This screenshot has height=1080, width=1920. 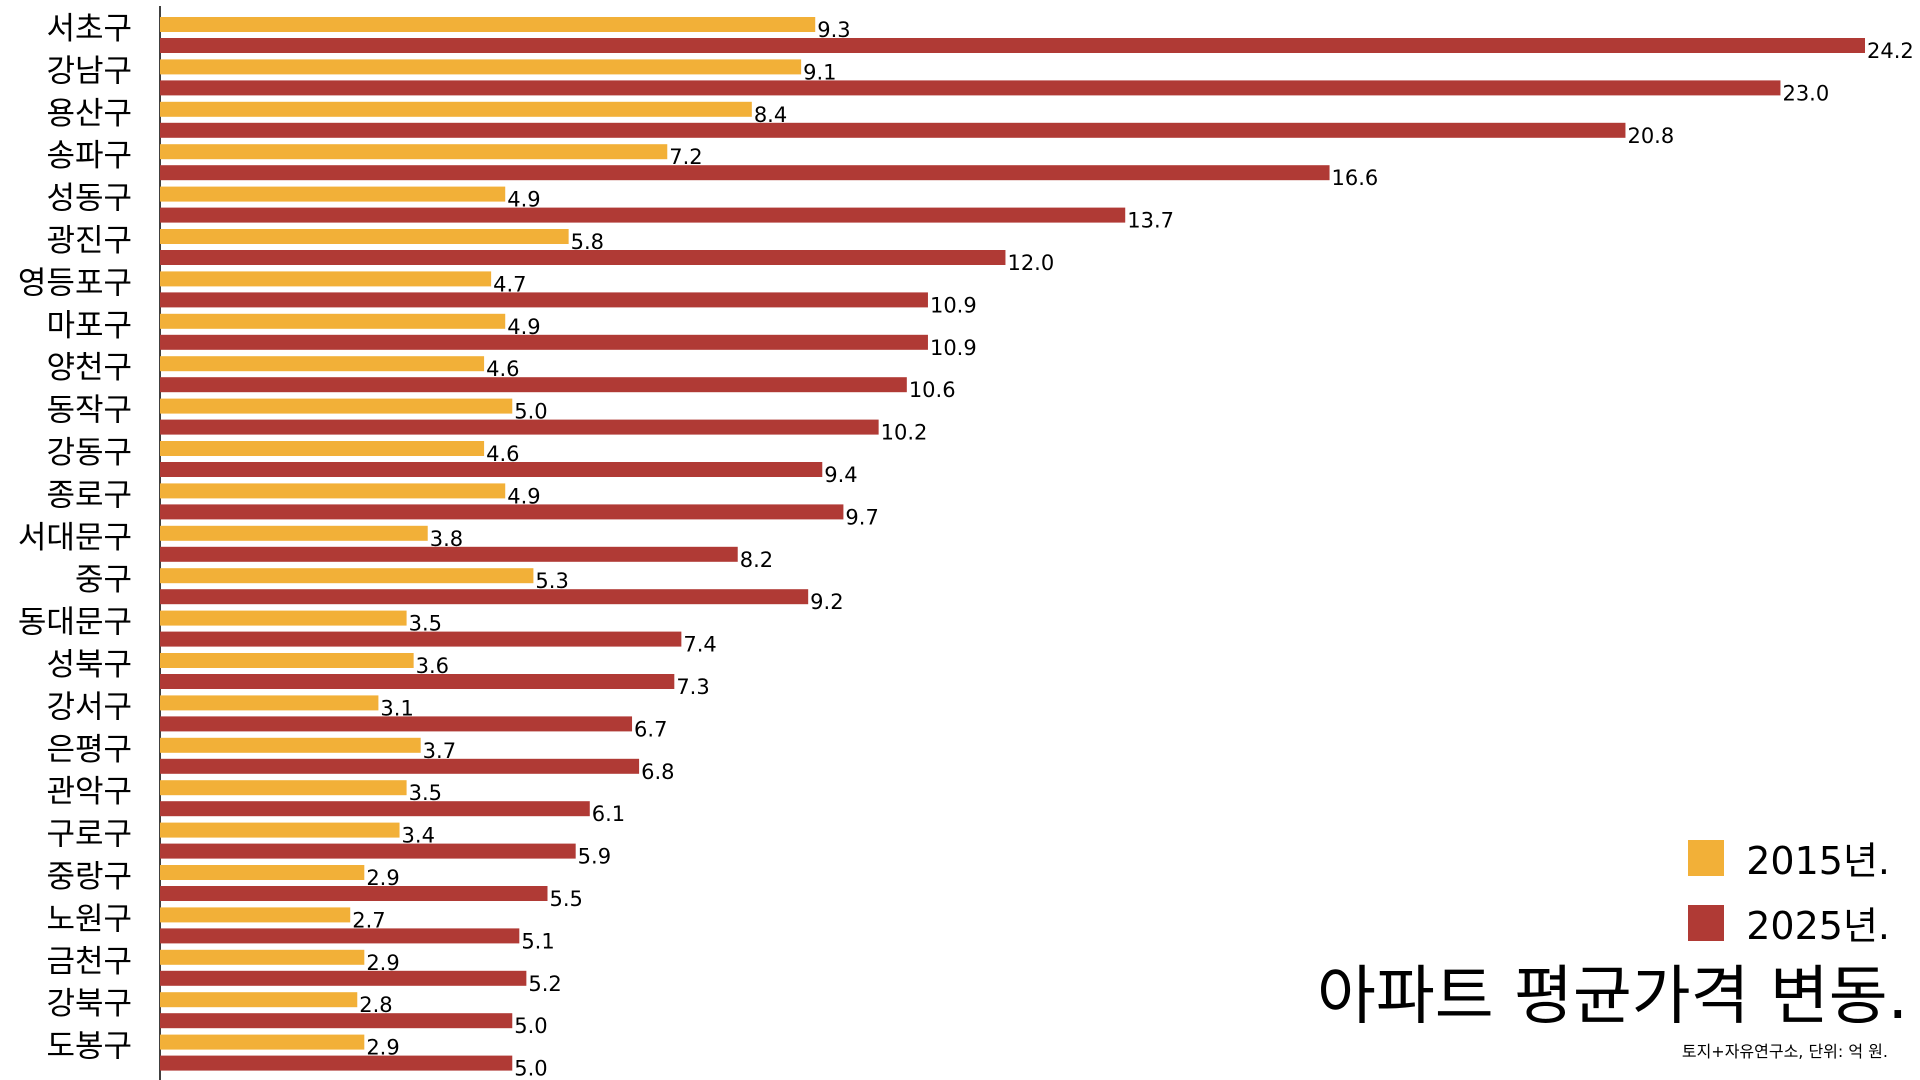 What do you see at coordinates (1789, 890) in the screenshot?
I see `legend: 2015년. 2025년.` at bounding box center [1789, 890].